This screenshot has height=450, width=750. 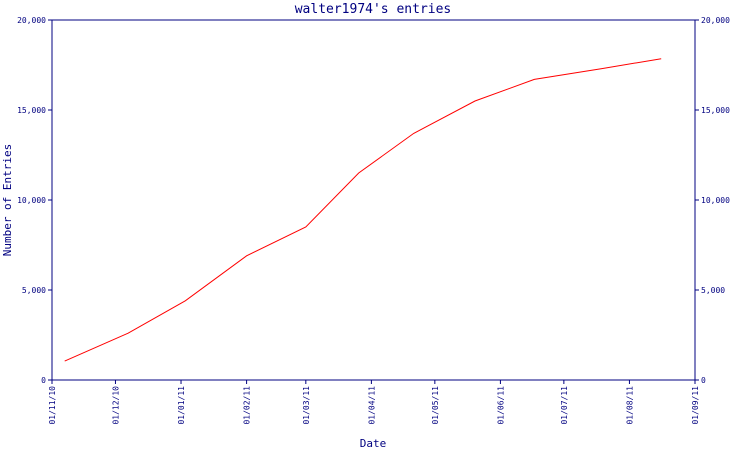 What do you see at coordinates (713, 290) in the screenshot?
I see `y-tick-label-right: 5,000` at bounding box center [713, 290].